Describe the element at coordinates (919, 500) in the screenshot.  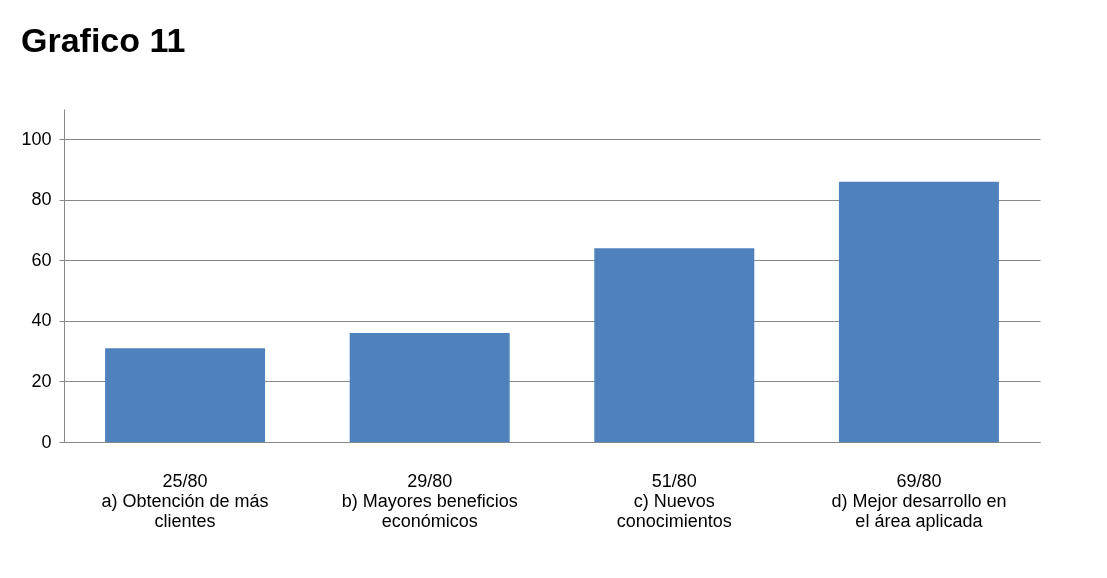
I see `x-tick-label: 69/80 d) Mejor desarrollo en el área aplicada` at that location.